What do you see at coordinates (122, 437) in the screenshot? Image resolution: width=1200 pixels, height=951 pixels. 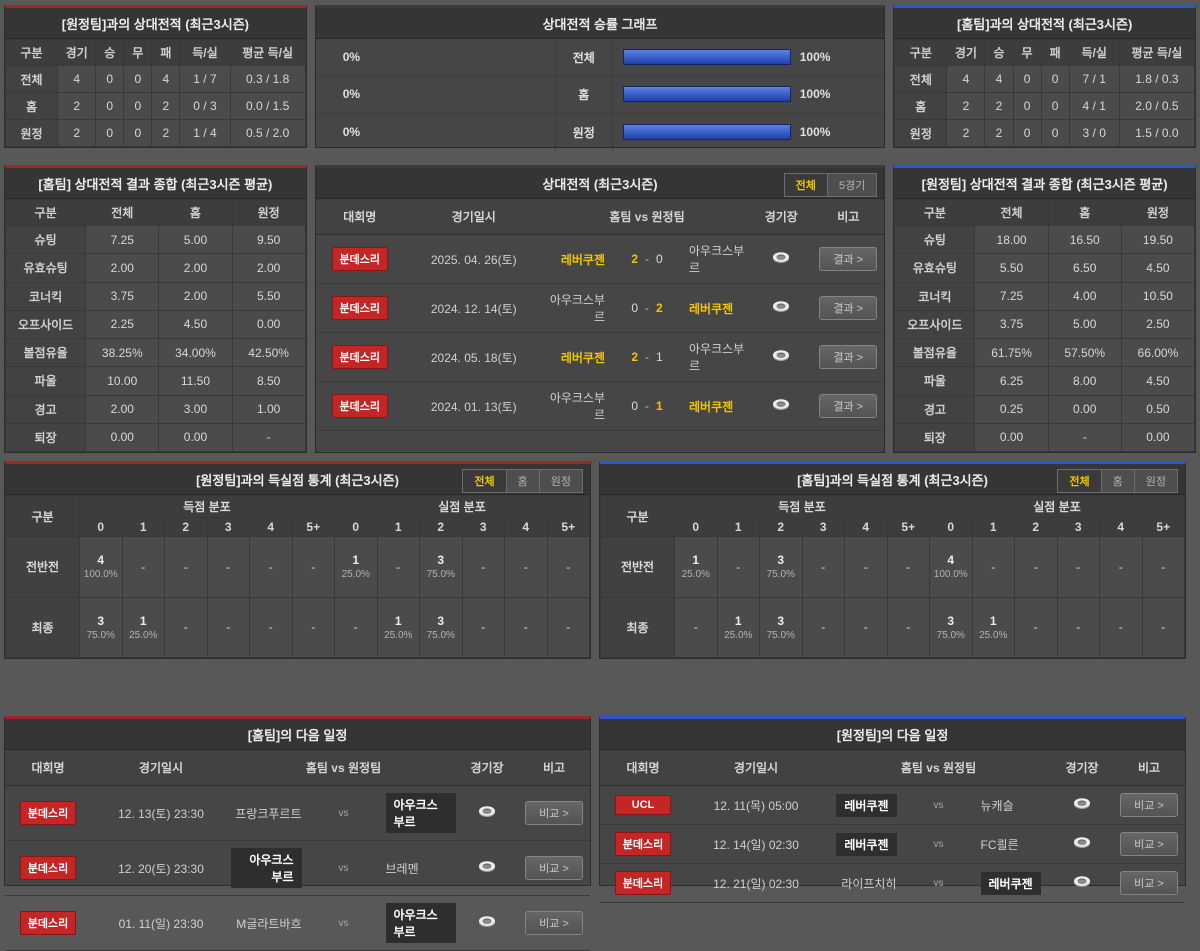 I see `cell-value: 0.00` at bounding box center [122, 437].